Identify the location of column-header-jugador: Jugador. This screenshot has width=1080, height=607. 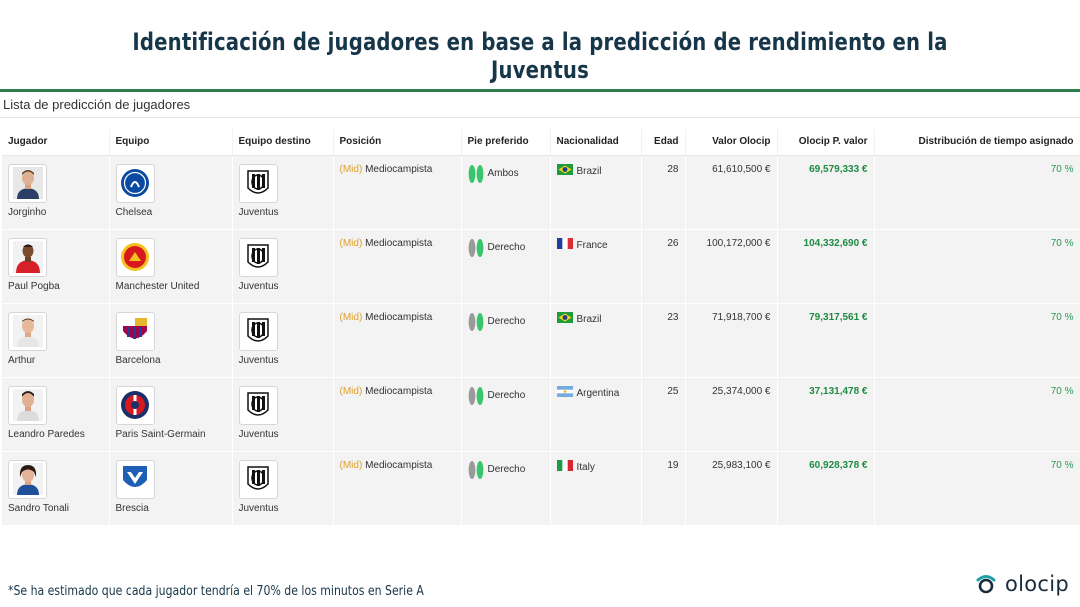
(56, 142).